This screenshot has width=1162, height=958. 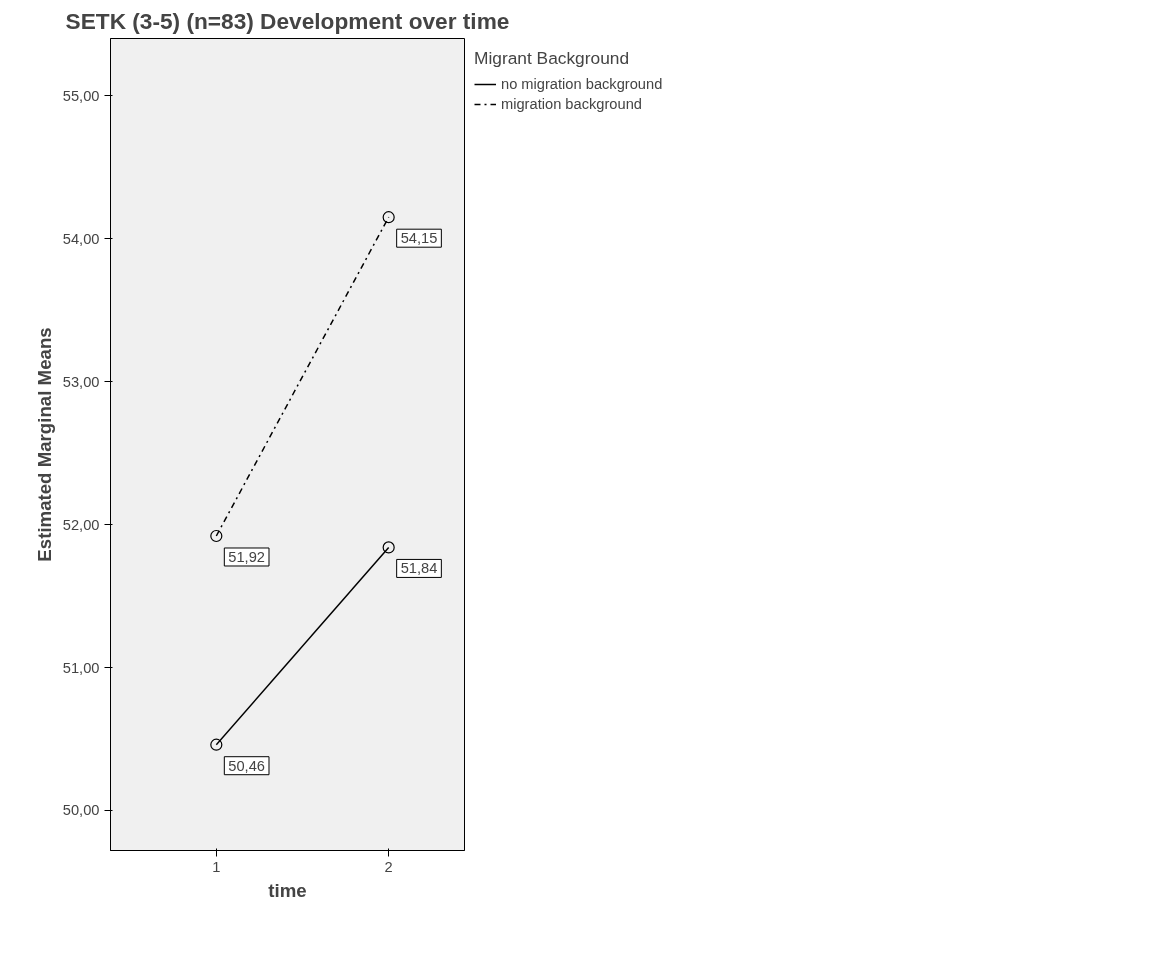 What do you see at coordinates (44, 444) in the screenshot?
I see `y-axis-title: Estimated Marginal Means` at bounding box center [44, 444].